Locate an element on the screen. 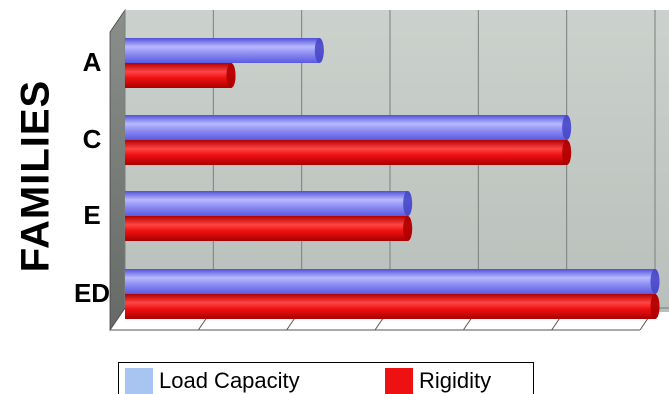  bar-rigidity-ed is located at coordinates (392, 306).